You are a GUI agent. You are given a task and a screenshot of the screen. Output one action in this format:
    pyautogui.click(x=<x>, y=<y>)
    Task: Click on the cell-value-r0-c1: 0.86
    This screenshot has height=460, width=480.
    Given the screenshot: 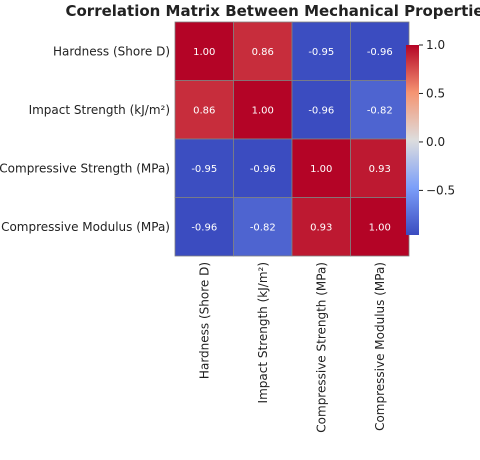 What is the action you would take?
    pyautogui.click(x=263, y=52)
    